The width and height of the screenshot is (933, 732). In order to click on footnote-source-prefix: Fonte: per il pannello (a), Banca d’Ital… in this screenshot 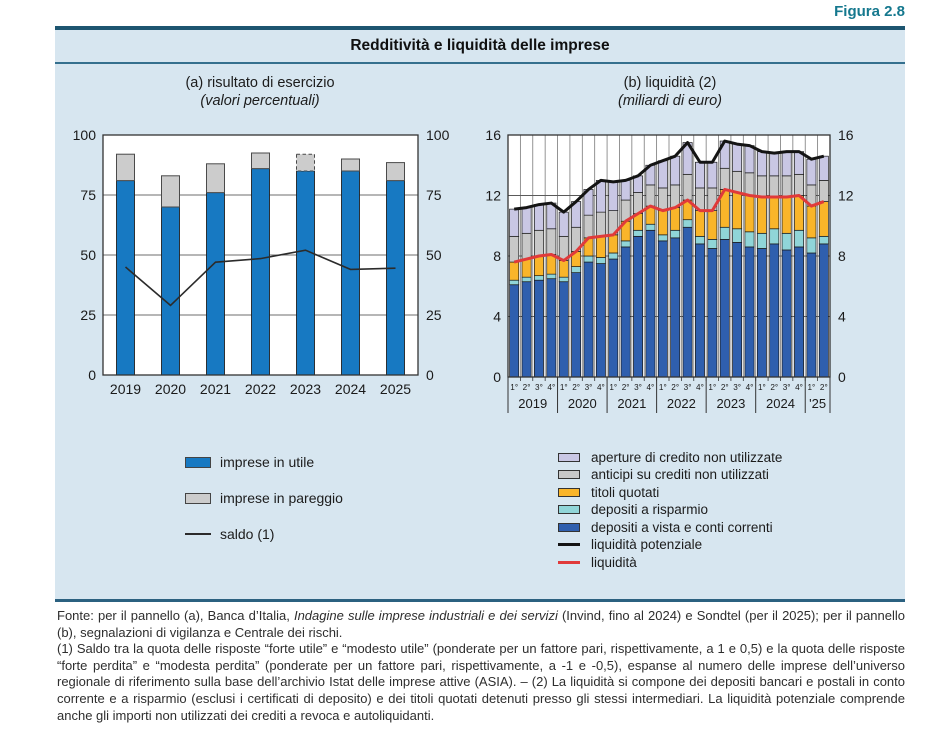, I will do `click(175, 615)`.